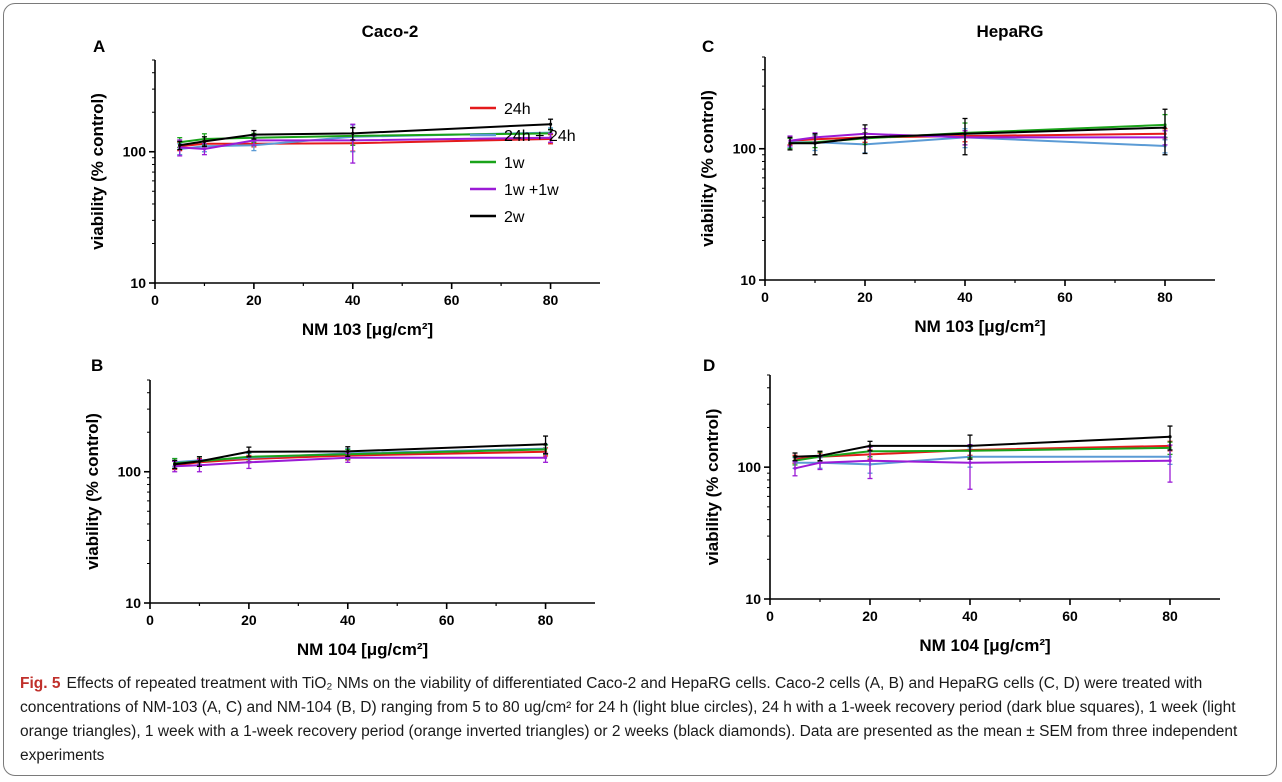 This screenshot has height=782, width=1282. Describe the element at coordinates (1165, 297) in the screenshot. I see `panel-c-x-tick-label: 80` at that location.